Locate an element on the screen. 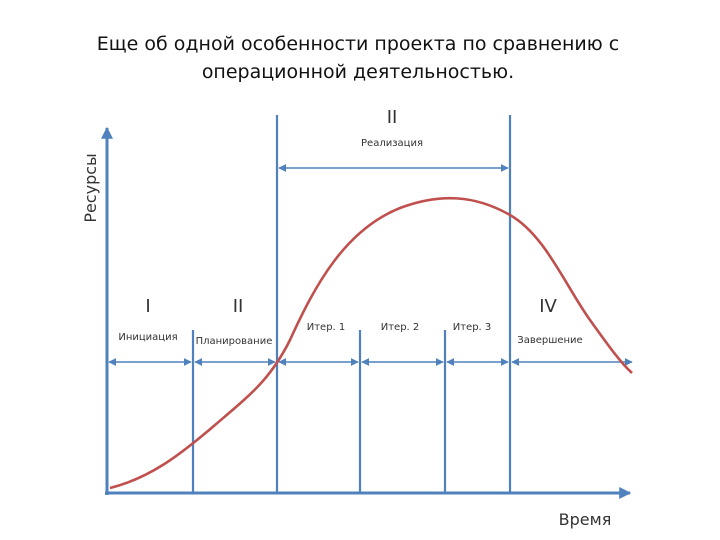  phase-label: Итер. 2 is located at coordinates (400, 327).